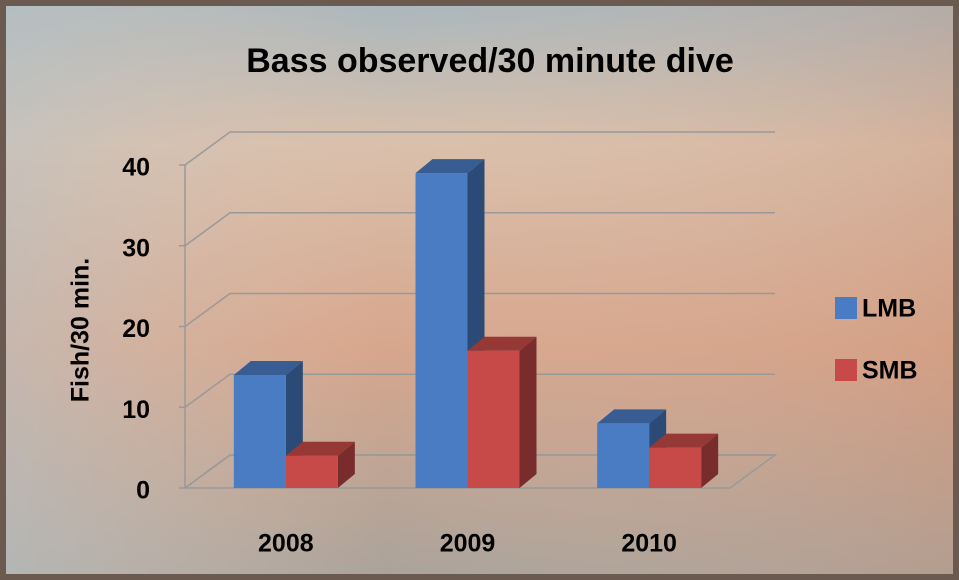 This screenshot has height=580, width=959. What do you see at coordinates (136, 329) in the screenshot?
I see `y-tick-label: 20` at bounding box center [136, 329].